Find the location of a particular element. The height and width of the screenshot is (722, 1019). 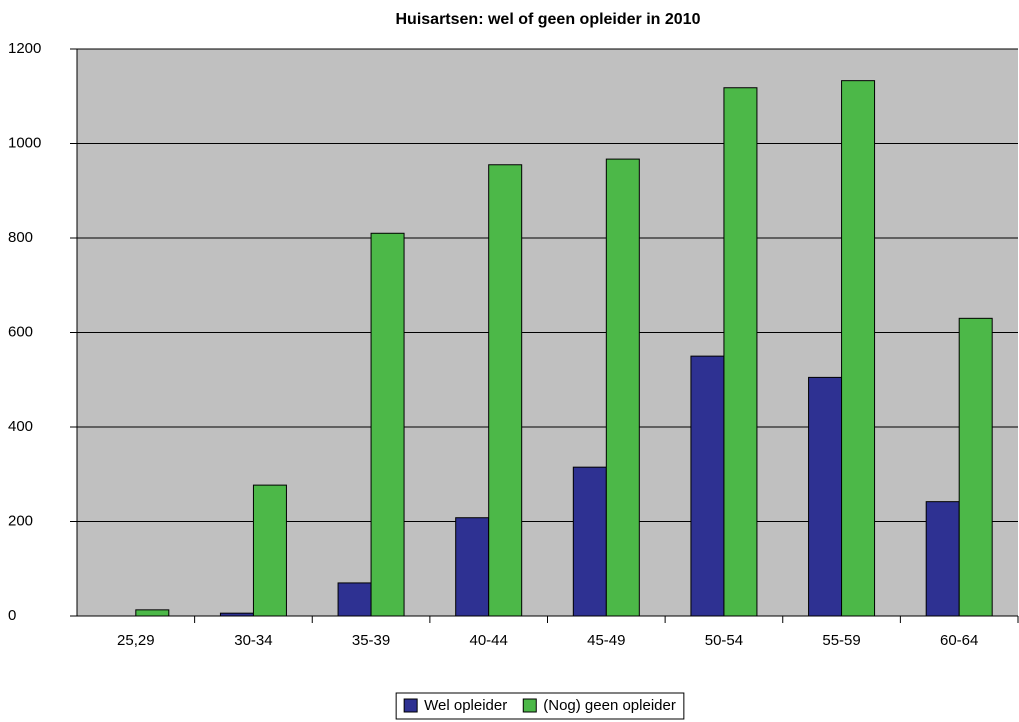

x-tick-label: 55-59 is located at coordinates (841, 640).